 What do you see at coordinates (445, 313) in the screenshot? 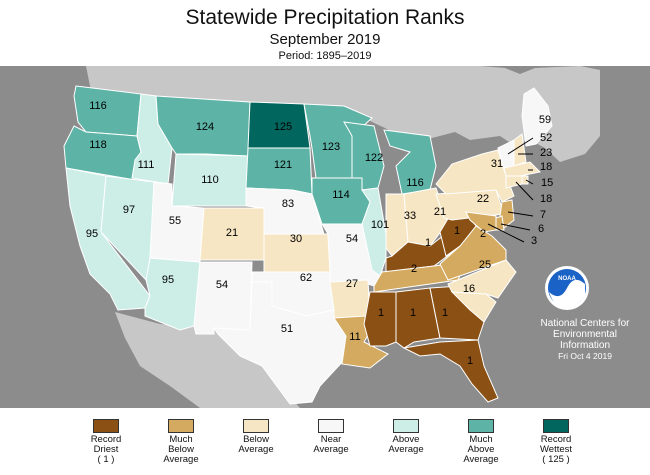
I see `rank-label-ga: 1` at bounding box center [445, 313].